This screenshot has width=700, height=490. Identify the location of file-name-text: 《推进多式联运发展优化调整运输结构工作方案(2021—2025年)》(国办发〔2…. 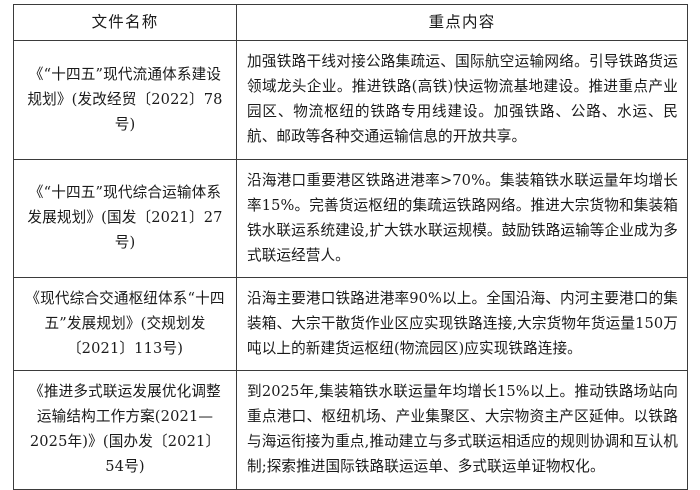
(125, 429).